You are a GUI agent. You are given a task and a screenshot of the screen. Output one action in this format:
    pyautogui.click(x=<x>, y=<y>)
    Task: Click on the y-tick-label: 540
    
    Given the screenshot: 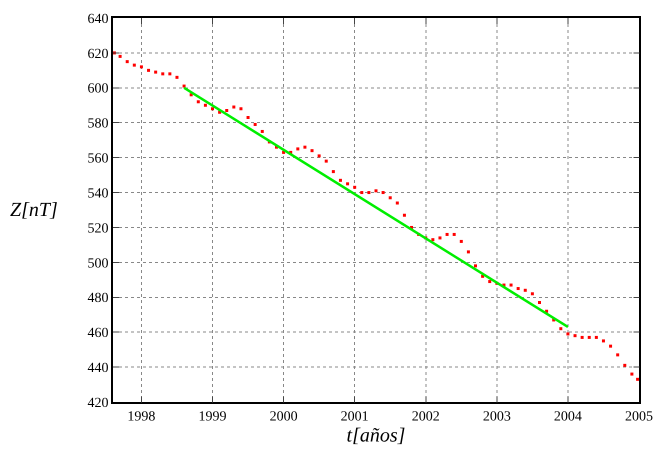 What is the action you would take?
    pyautogui.click(x=97, y=194)
    